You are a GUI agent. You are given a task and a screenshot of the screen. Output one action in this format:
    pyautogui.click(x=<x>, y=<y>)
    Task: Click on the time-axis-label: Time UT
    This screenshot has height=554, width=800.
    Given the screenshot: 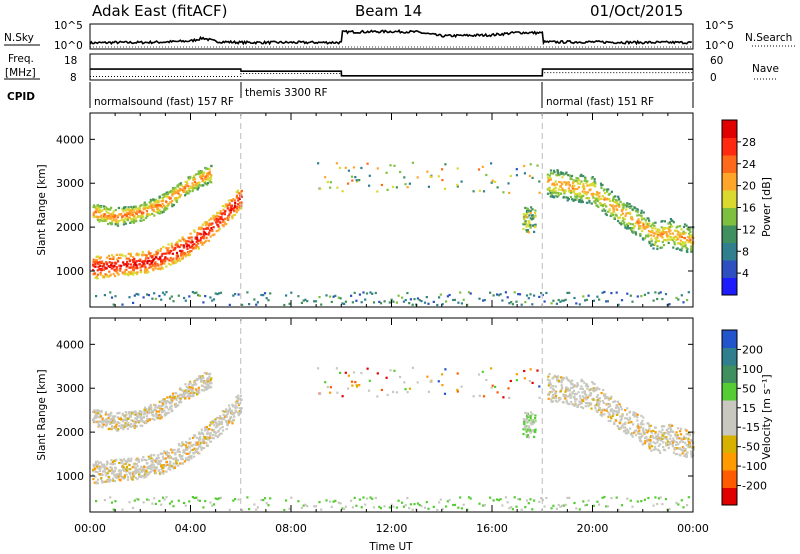 What is the action you would take?
    pyautogui.click(x=390, y=547)
    